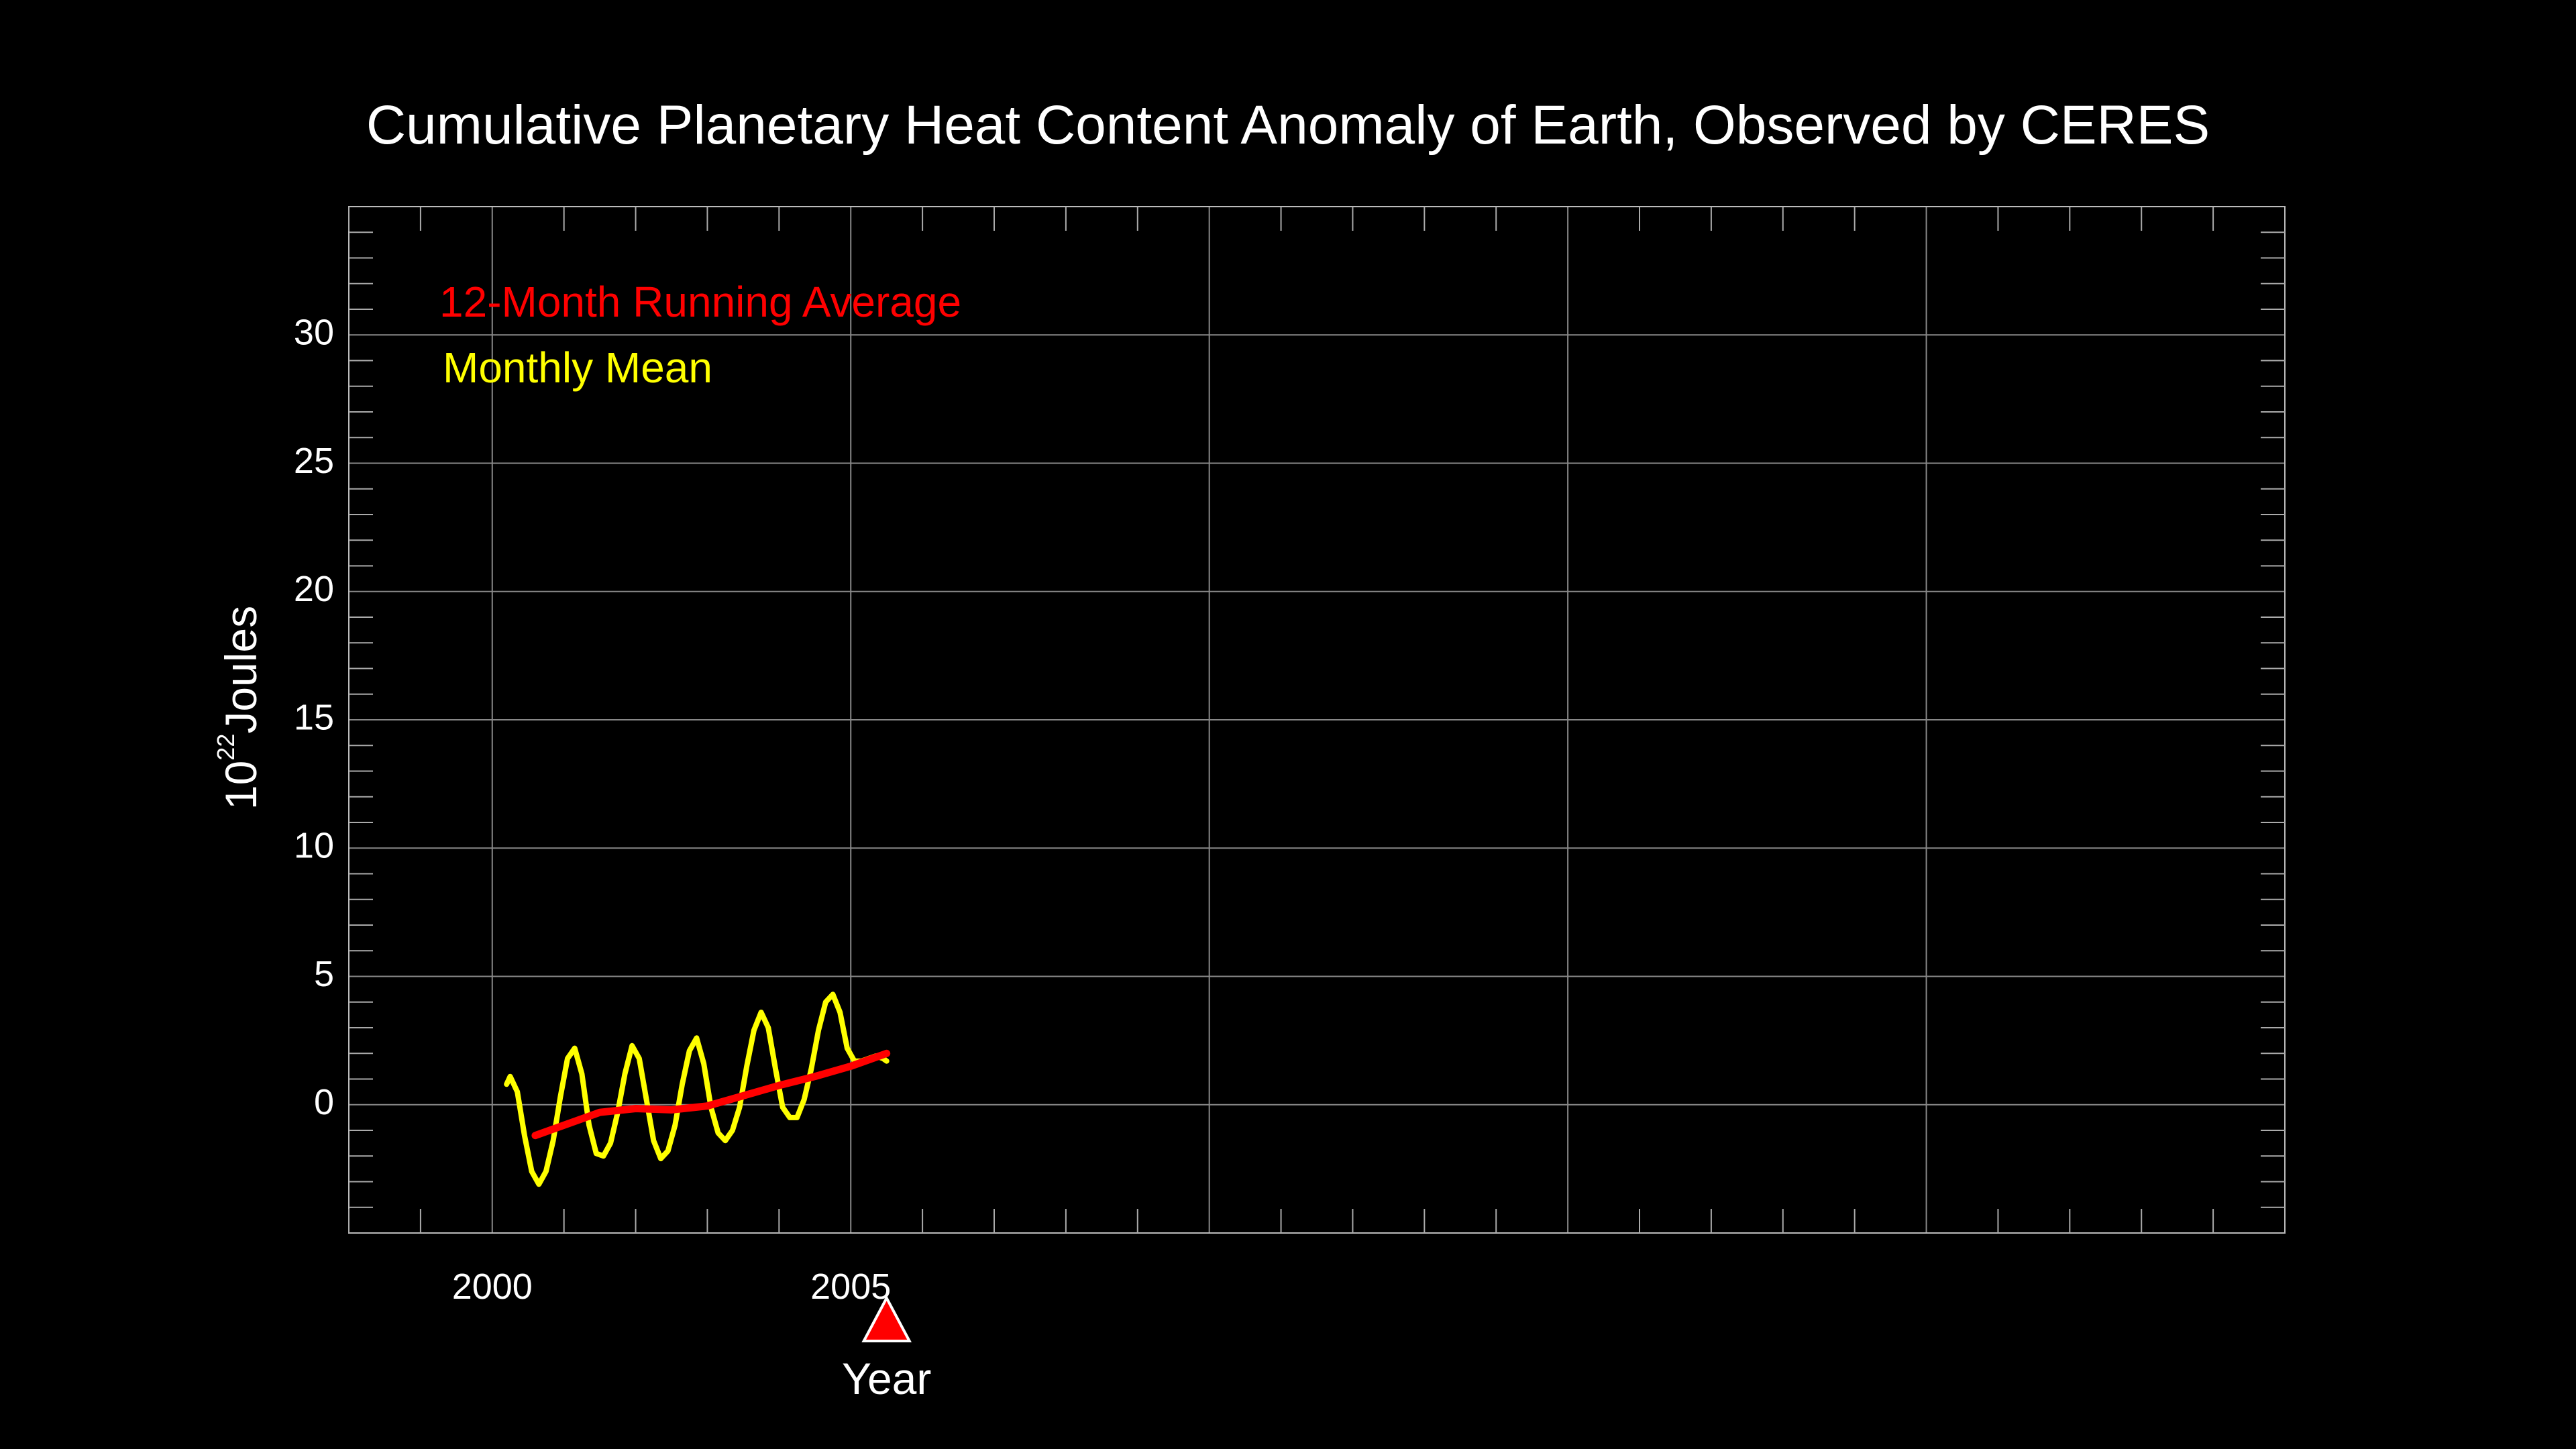 Image resolution: width=2576 pixels, height=1449 pixels. Describe the element at coordinates (886, 1378) in the screenshot. I see `x-axis-label: Year` at that location.